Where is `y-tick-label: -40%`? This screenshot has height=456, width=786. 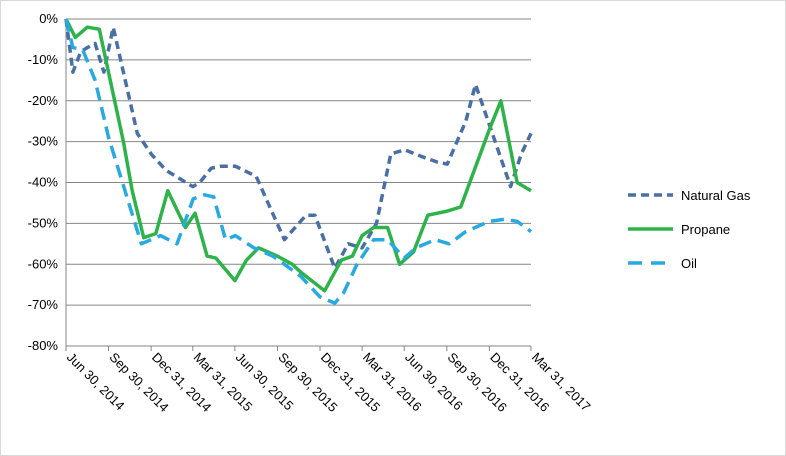 y-tick-label: -40% is located at coordinates (43, 182).